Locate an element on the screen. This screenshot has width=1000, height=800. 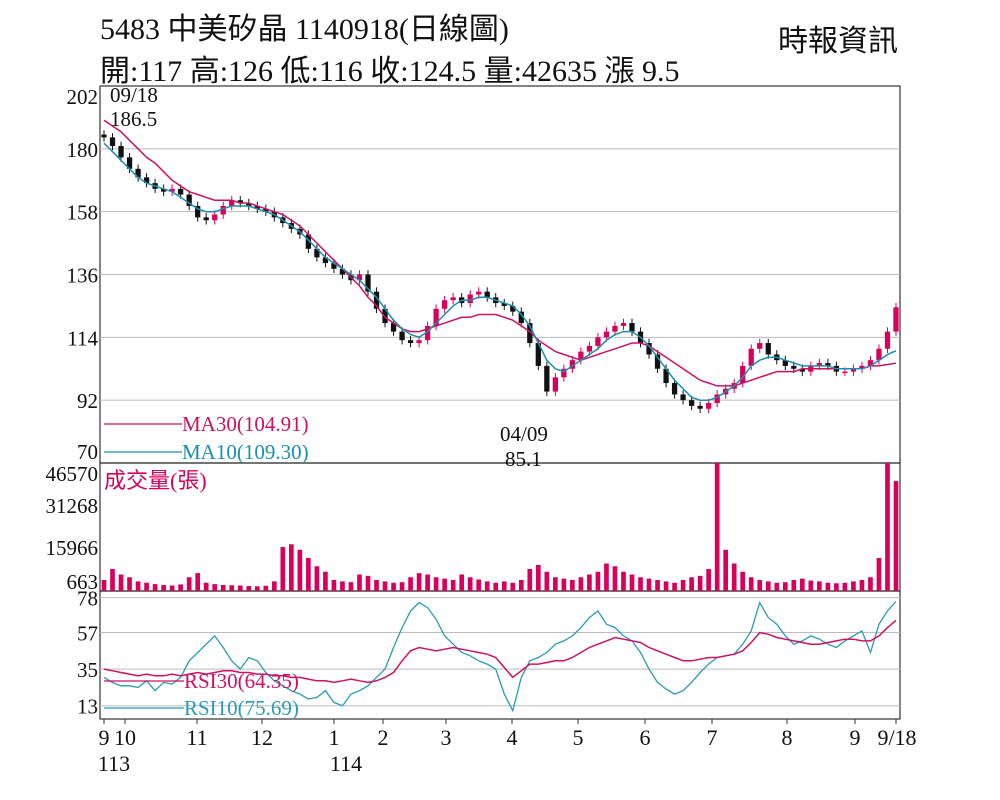
x-tick-label: 9/18 is located at coordinates (896, 737).